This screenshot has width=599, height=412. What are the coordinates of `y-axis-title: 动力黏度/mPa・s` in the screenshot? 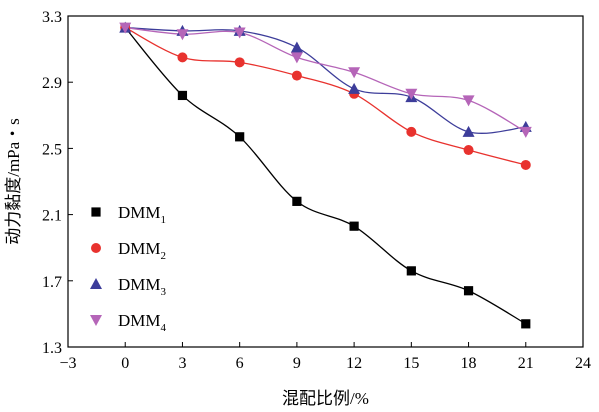 It's located at (13, 181).